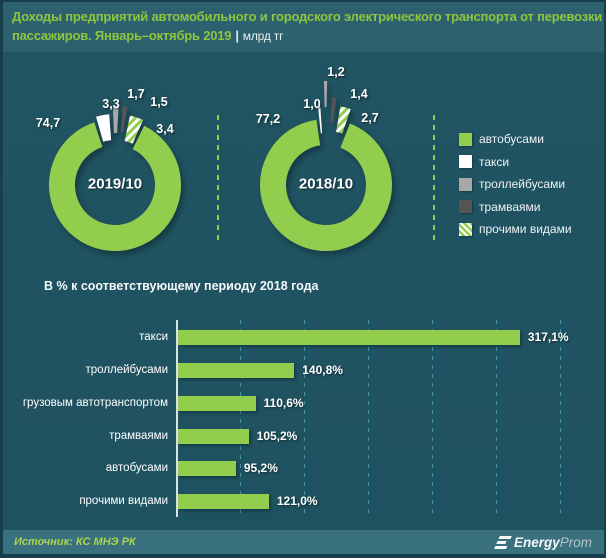  Describe the element at coordinates (370, 118) in the screenshot. I see `donut-value-label: 2,7` at that location.